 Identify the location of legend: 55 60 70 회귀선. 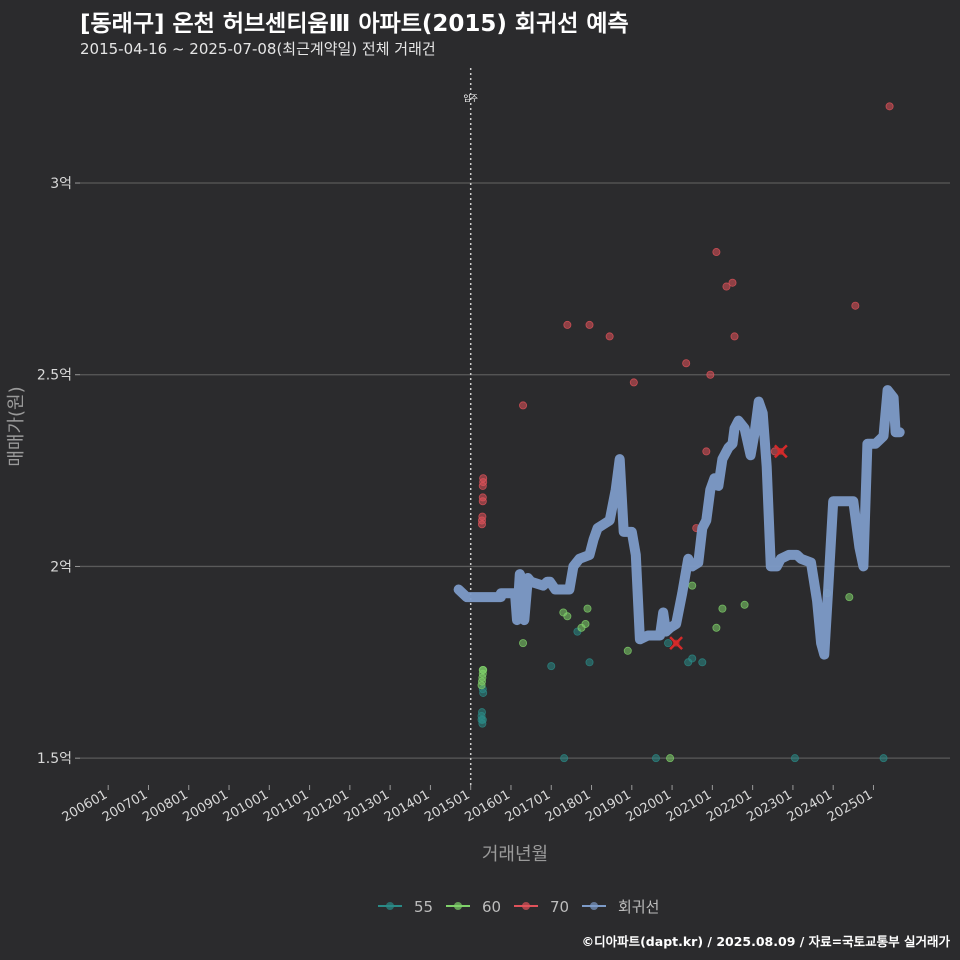
(518, 907).